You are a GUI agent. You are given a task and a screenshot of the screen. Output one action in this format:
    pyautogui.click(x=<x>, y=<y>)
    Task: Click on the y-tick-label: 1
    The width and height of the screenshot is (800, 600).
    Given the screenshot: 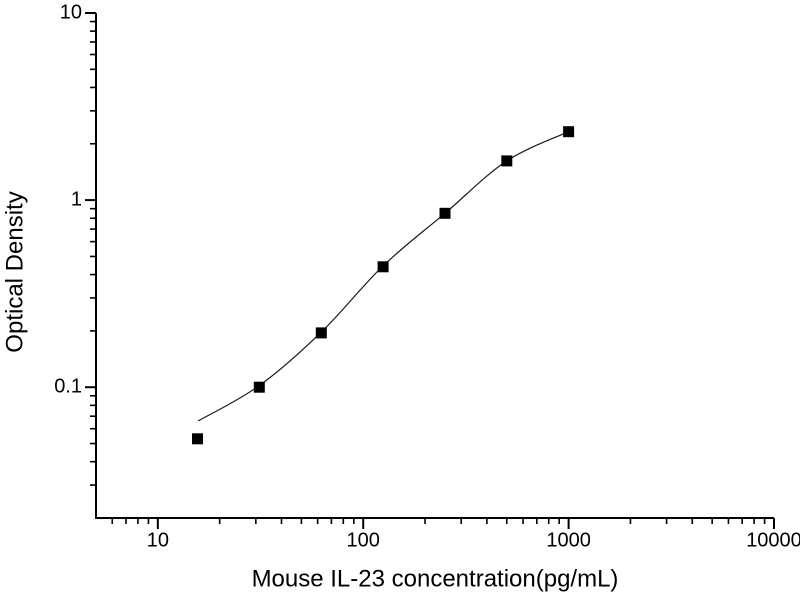 What is the action you would take?
    pyautogui.click(x=76, y=199)
    